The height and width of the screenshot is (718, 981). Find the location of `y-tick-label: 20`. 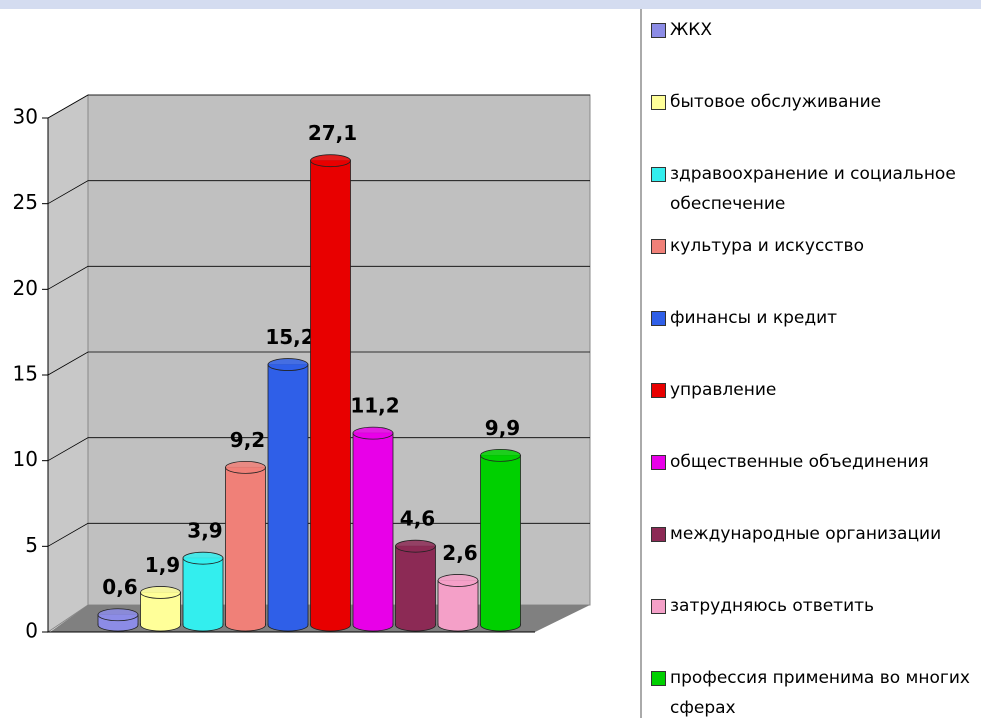

y-tick-label: 20 is located at coordinates (25, 288).